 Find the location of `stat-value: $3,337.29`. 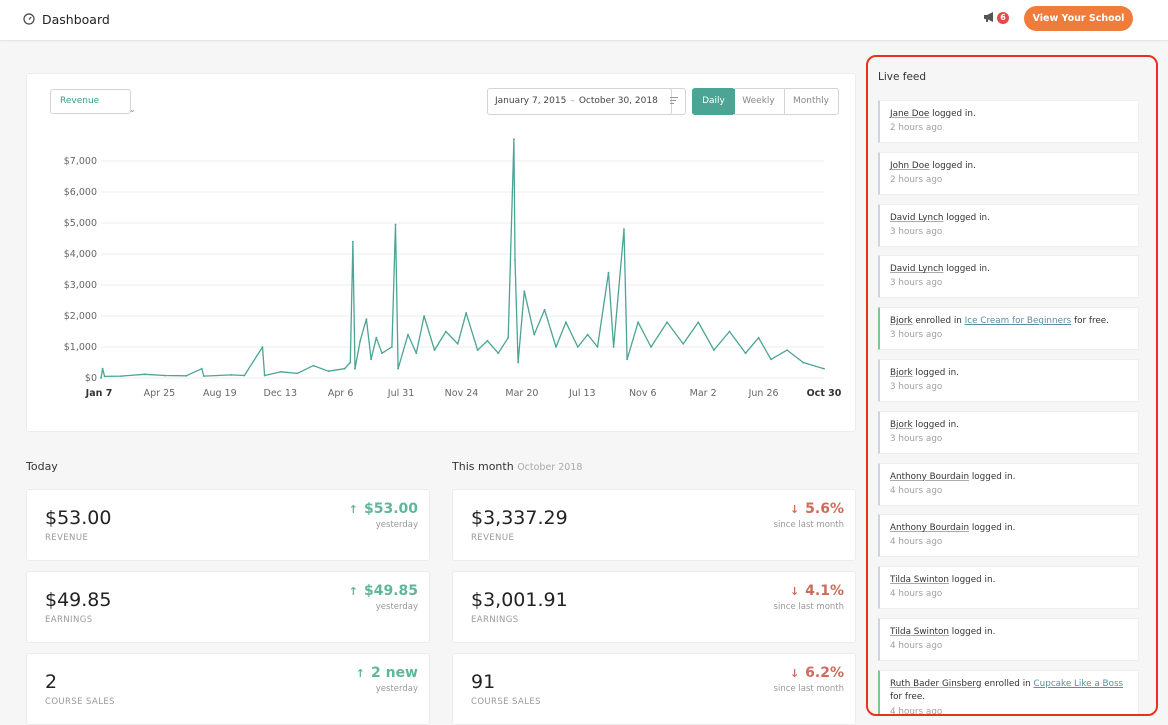

stat-value: $3,337.29 is located at coordinates (519, 518).